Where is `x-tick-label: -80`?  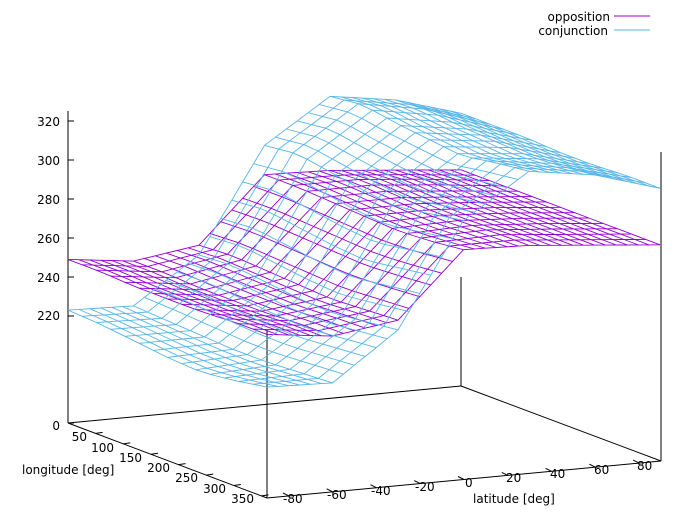
x-tick-label: -80 is located at coordinates (293, 499).